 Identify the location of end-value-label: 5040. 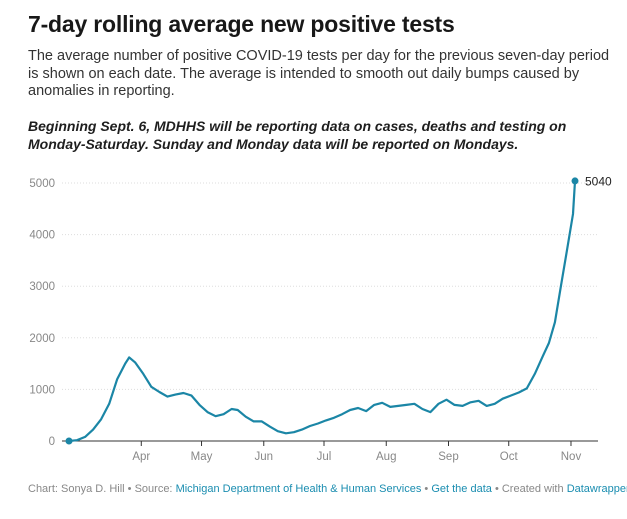
(598, 181).